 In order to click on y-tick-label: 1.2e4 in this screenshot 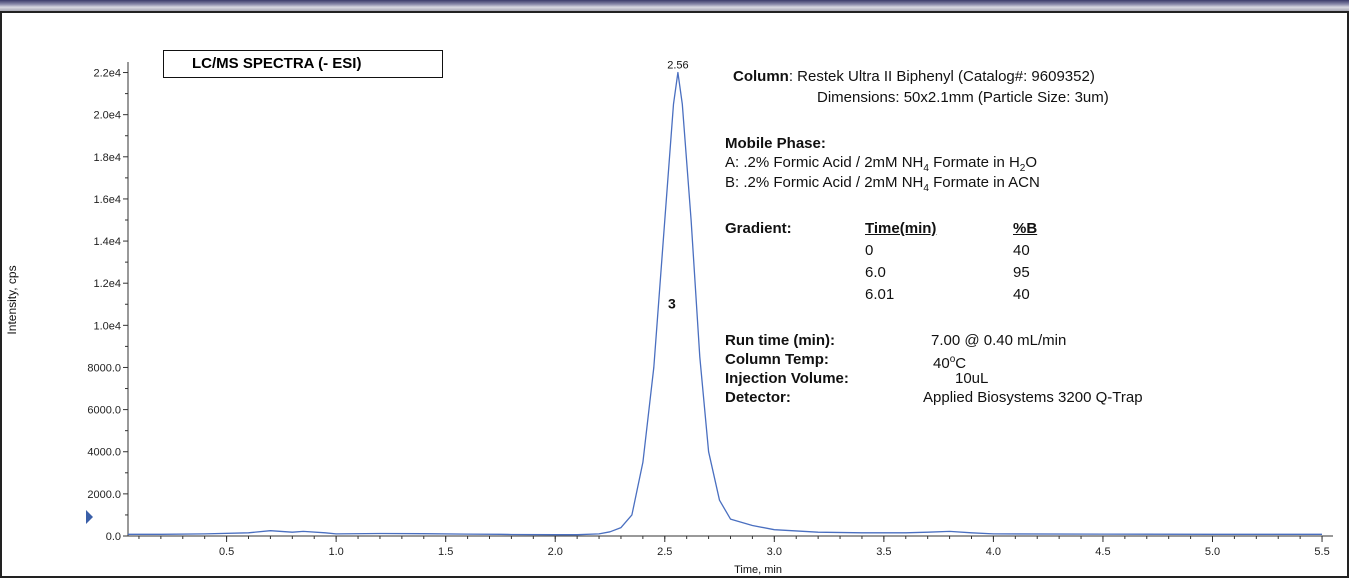, I will do `click(107, 284)`.